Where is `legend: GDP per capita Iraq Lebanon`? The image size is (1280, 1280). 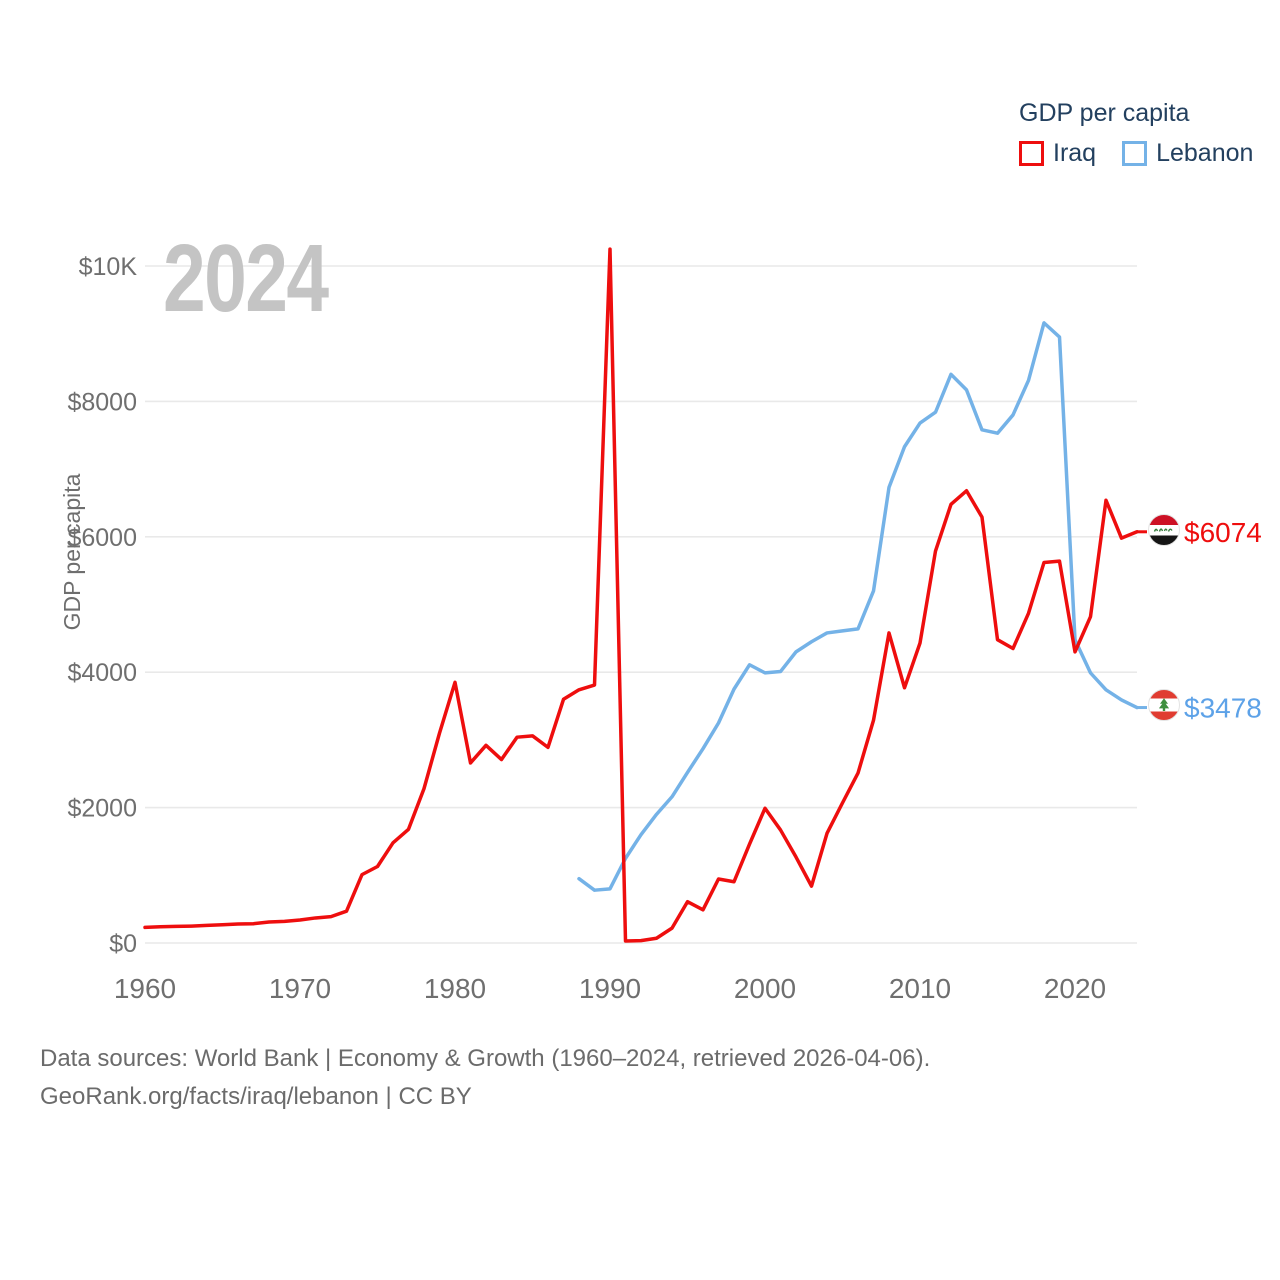
legend: GDP per capita Iraq Lebanon is located at coordinates (1136, 133).